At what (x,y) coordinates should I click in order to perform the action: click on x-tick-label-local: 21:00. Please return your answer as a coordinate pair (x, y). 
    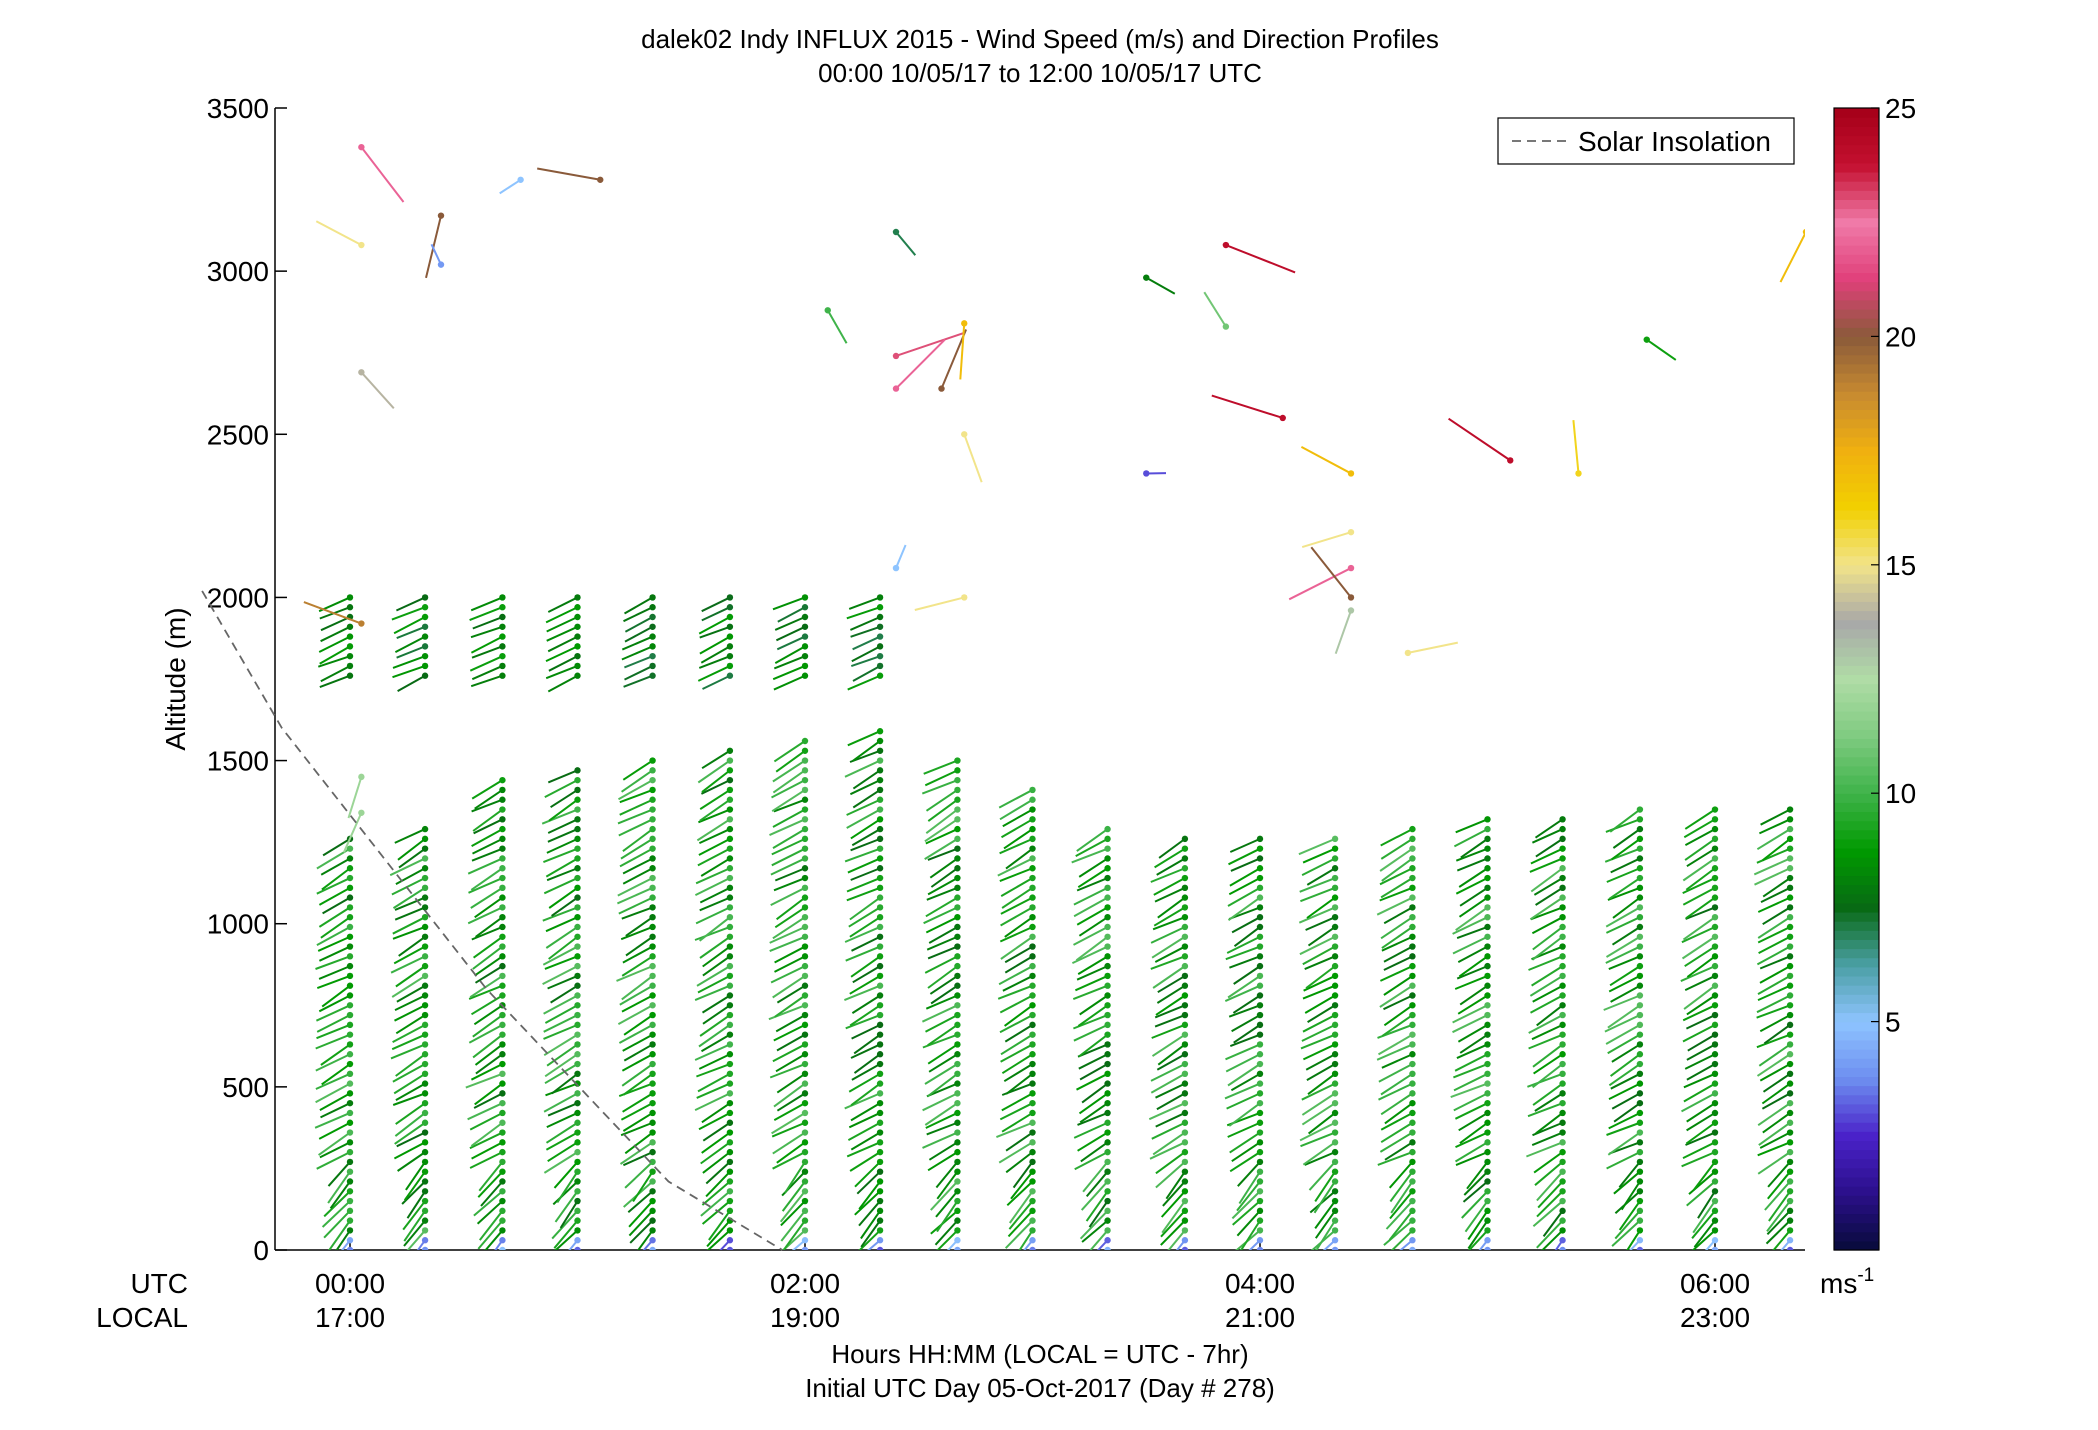
    Looking at the image, I should click on (1260, 1317).